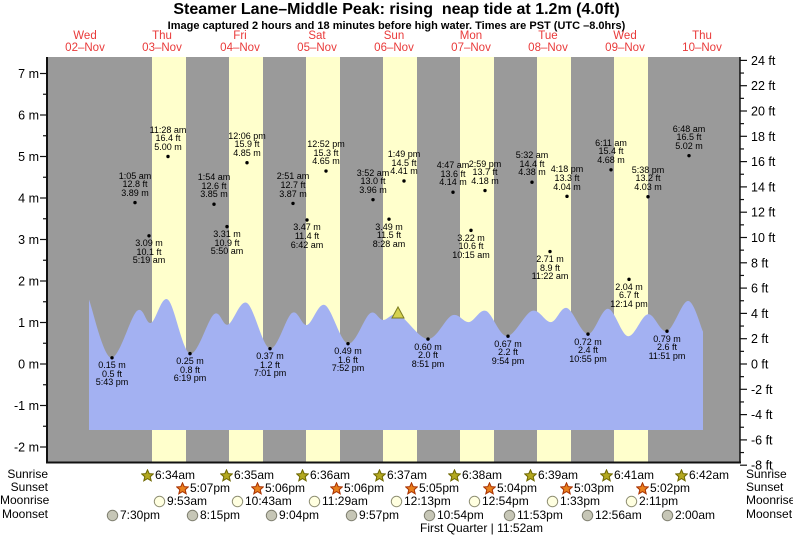 Image resolution: width=793 pixels, height=537 pixels. Describe the element at coordinates (629, 286) in the screenshot. I see `annotation-line: 2.04 m` at that location.